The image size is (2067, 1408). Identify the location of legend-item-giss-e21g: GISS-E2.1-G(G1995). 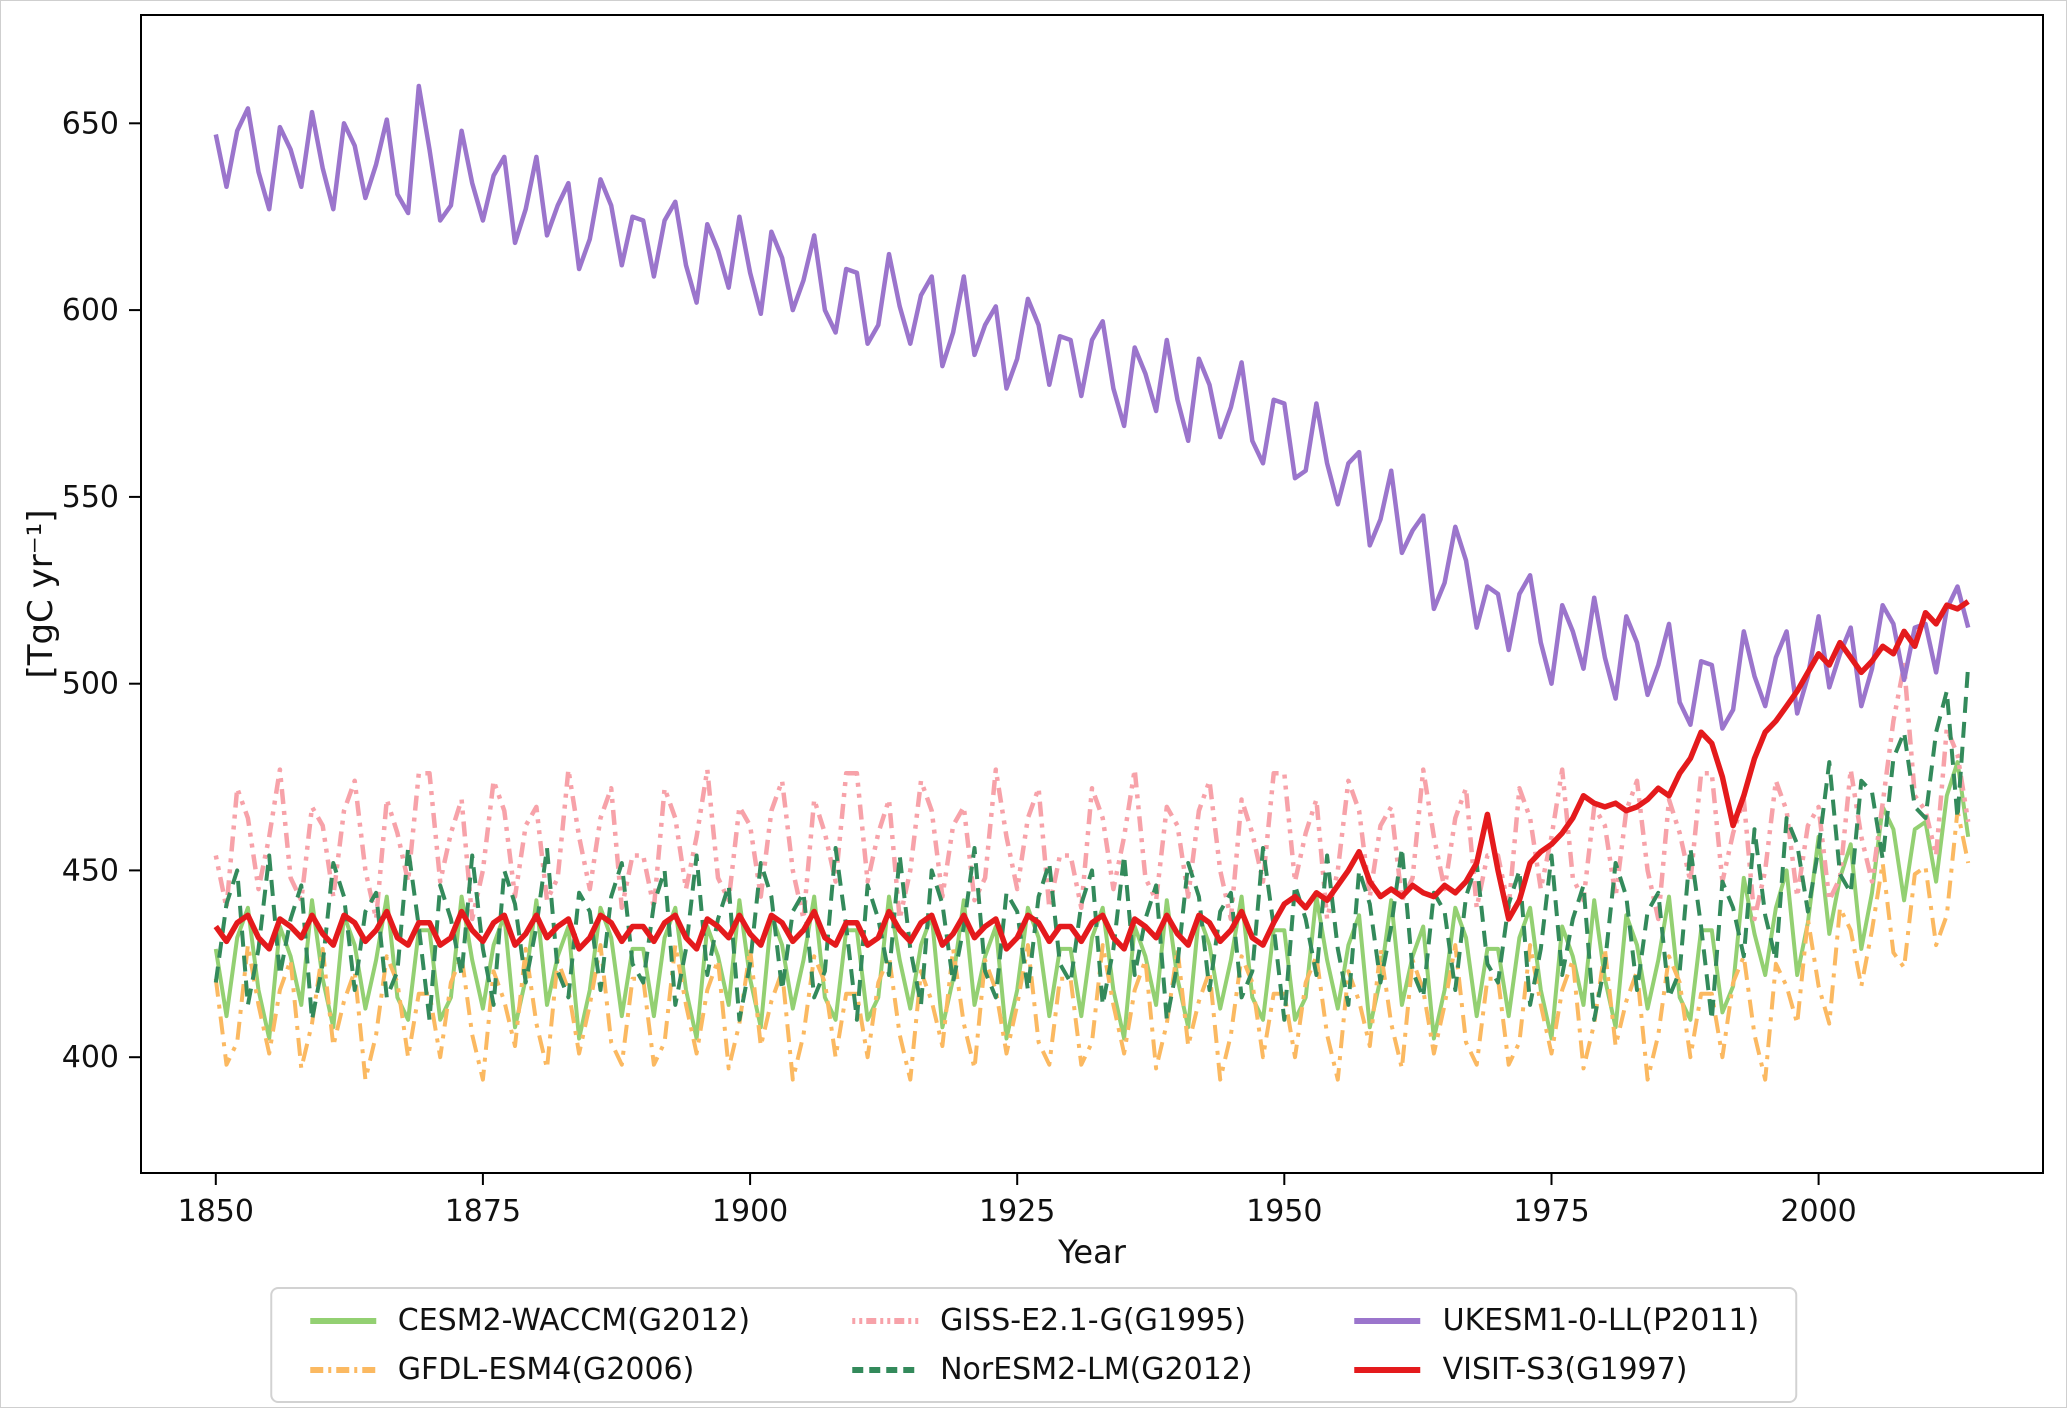
(1051, 1320).